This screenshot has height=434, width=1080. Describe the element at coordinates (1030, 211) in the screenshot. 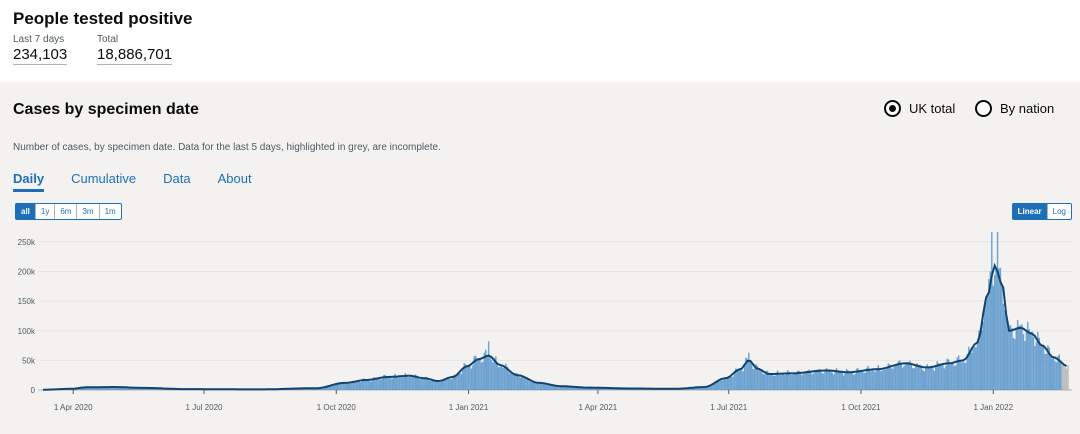

I see `scale-linear-button: Linear` at that location.